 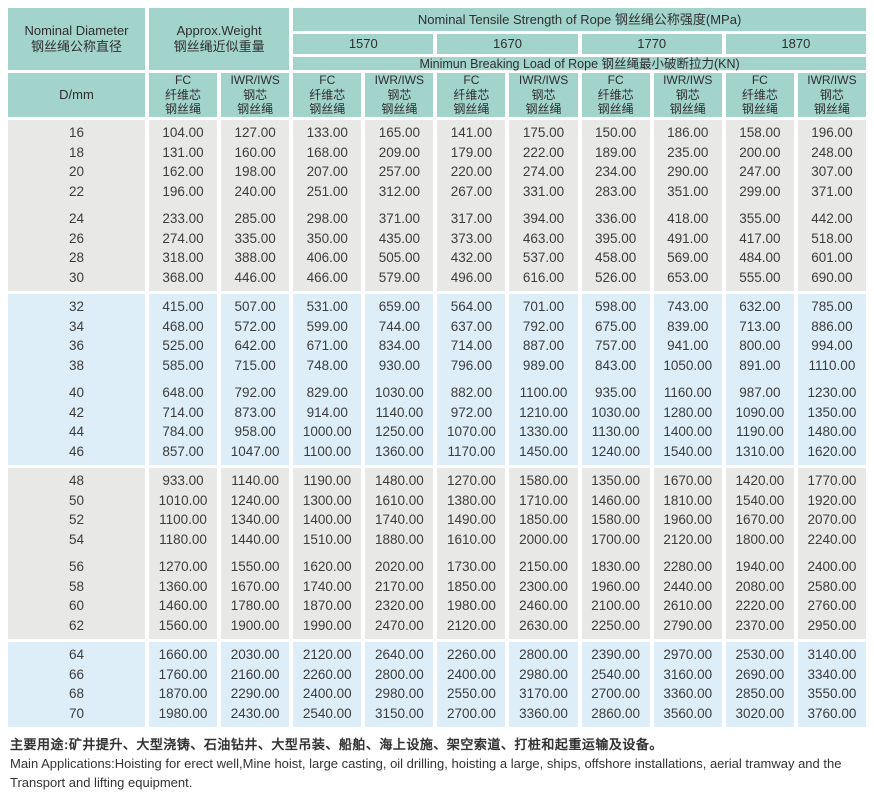 I want to click on diameter-column-segment: 16 18 20 22 24 26 28 30, so click(x=76, y=205).